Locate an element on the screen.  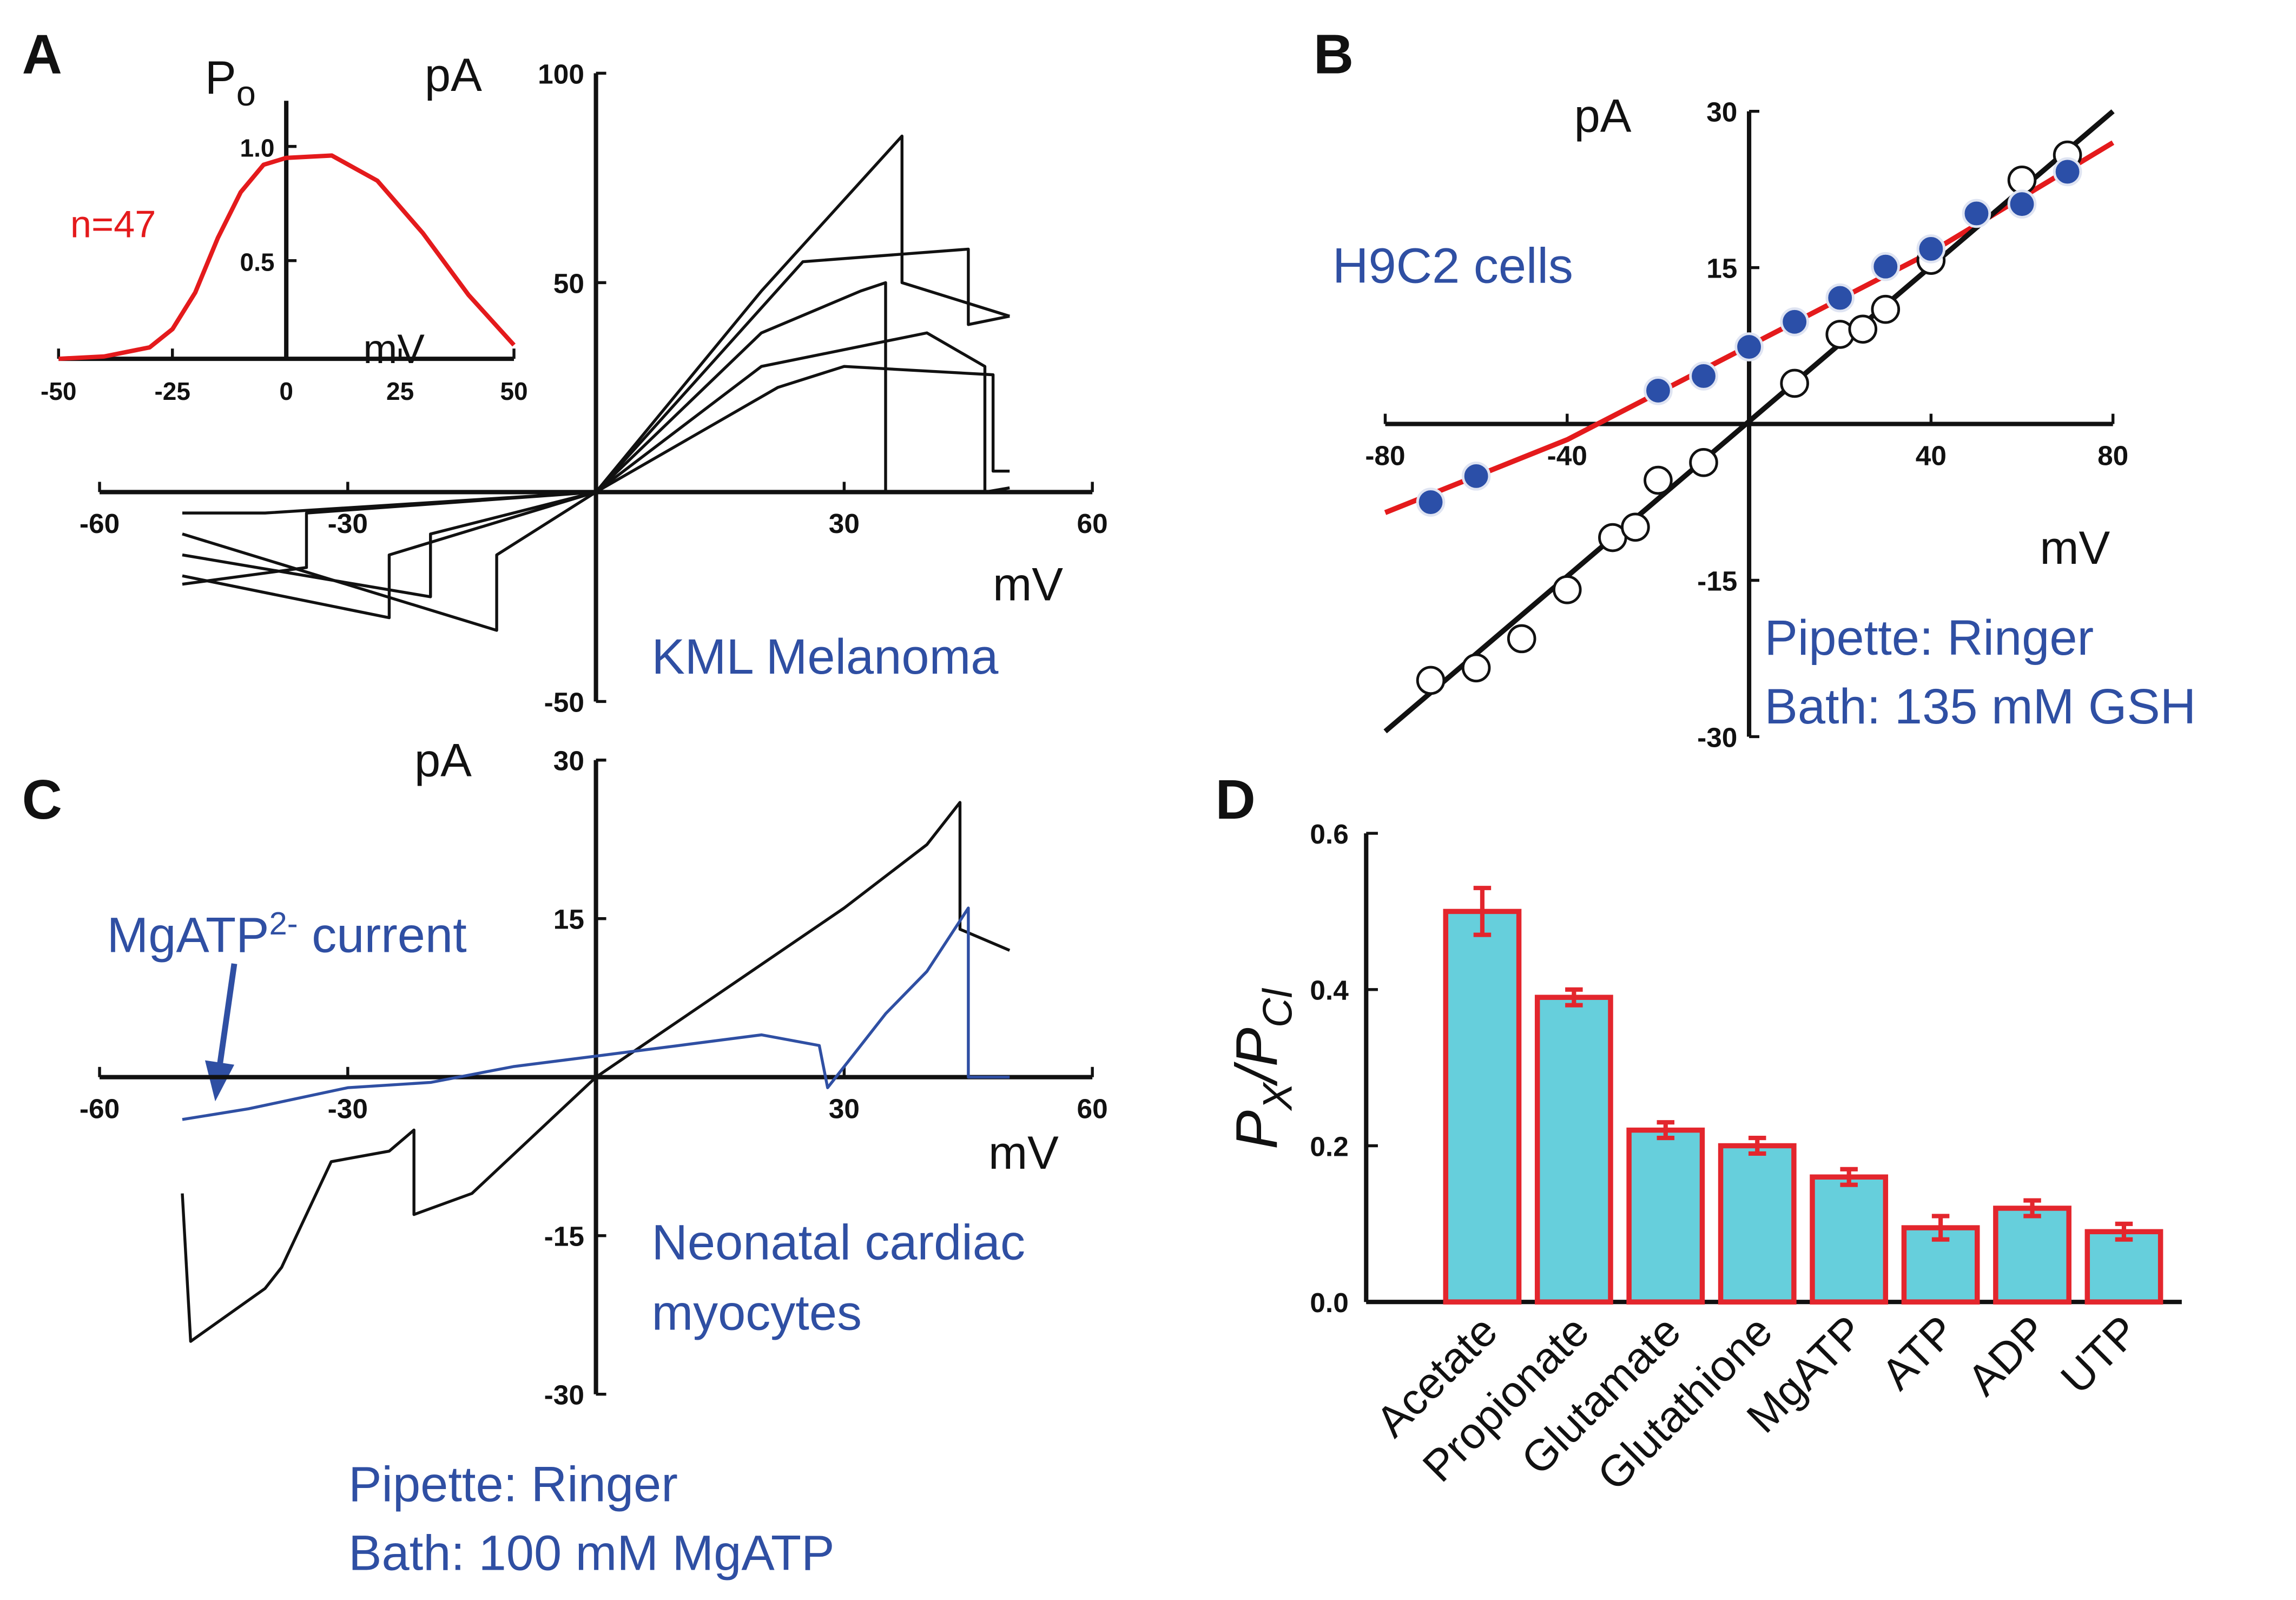
x-tick-label: 40 is located at coordinates (1931, 455).